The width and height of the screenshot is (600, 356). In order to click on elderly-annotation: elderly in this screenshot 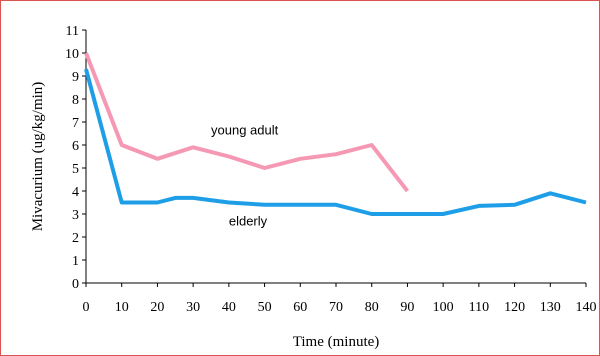, I will do `click(248, 221)`.